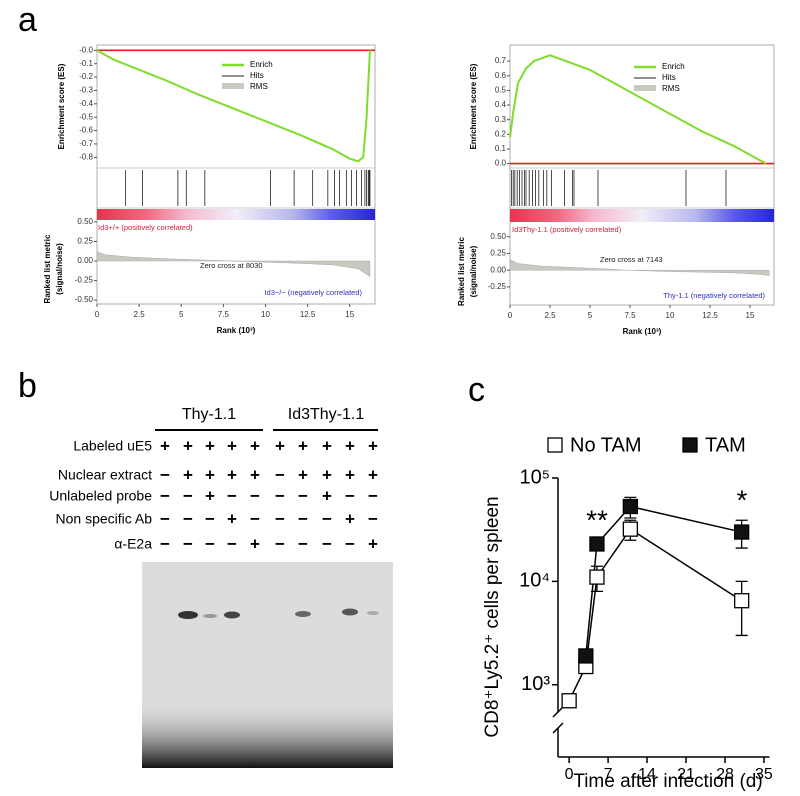 The height and width of the screenshot is (796, 800). I want to click on y-tick-label: -0.8, so click(86, 156).